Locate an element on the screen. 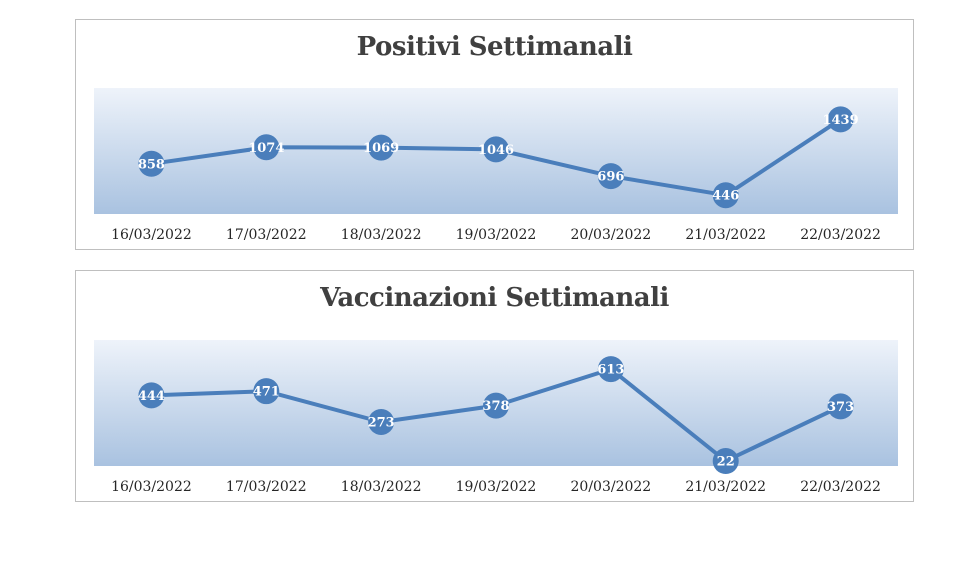  data-label: 22 is located at coordinates (726, 462).